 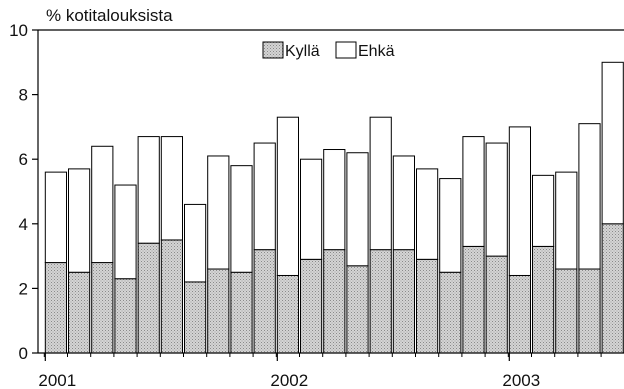 What do you see at coordinates (23, 288) in the screenshot?
I see `y-tick-label: 2` at bounding box center [23, 288].